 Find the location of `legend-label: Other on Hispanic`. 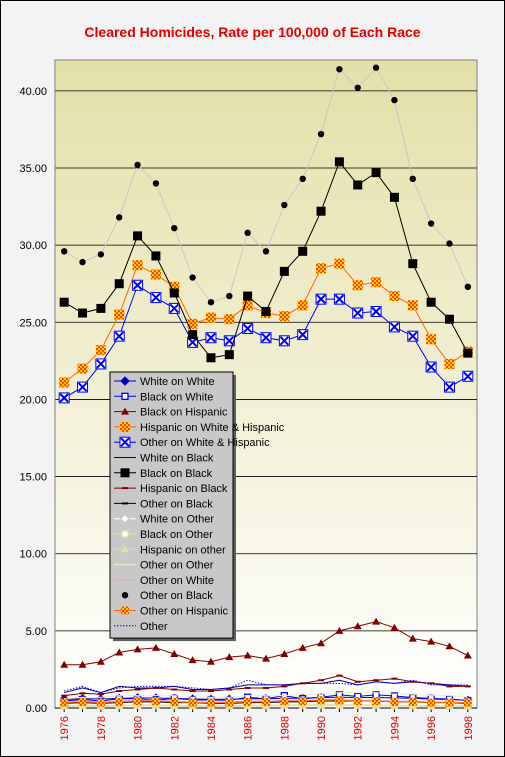

legend-label: Other on Hispanic is located at coordinates (184, 612).